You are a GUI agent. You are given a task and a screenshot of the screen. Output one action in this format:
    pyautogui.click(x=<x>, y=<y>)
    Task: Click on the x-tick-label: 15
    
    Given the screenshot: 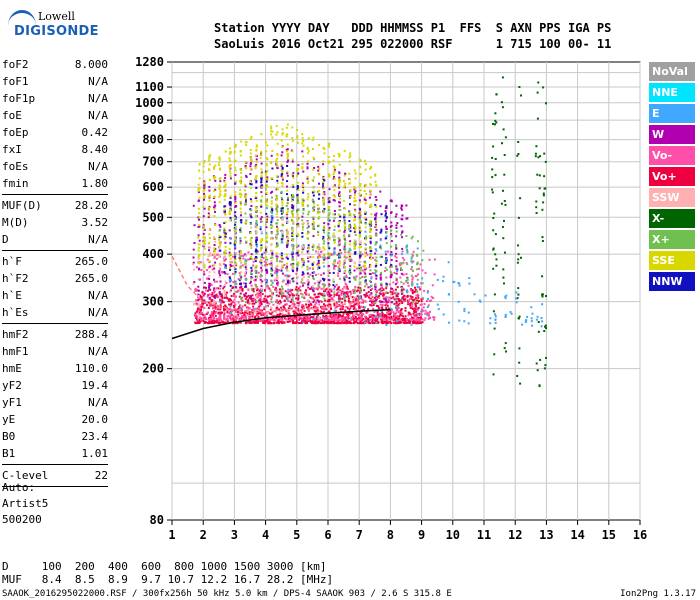 What is the action you would take?
    pyautogui.click(x=609, y=535)
    